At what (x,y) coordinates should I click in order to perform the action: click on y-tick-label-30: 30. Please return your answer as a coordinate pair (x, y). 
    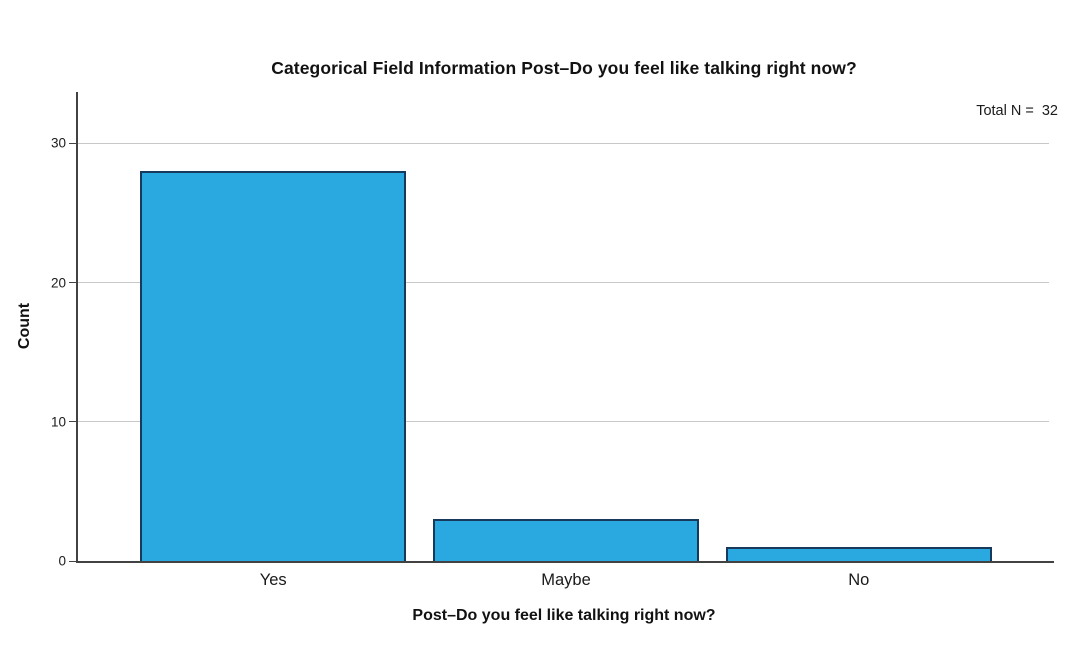
    Looking at the image, I should click on (58, 143).